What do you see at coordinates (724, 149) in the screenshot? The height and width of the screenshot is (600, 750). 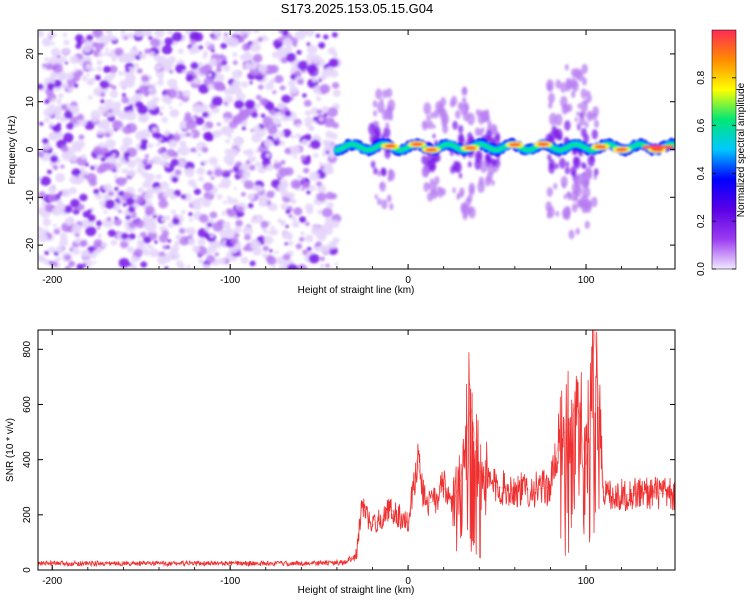 I see `colorbar-scale` at bounding box center [724, 149].